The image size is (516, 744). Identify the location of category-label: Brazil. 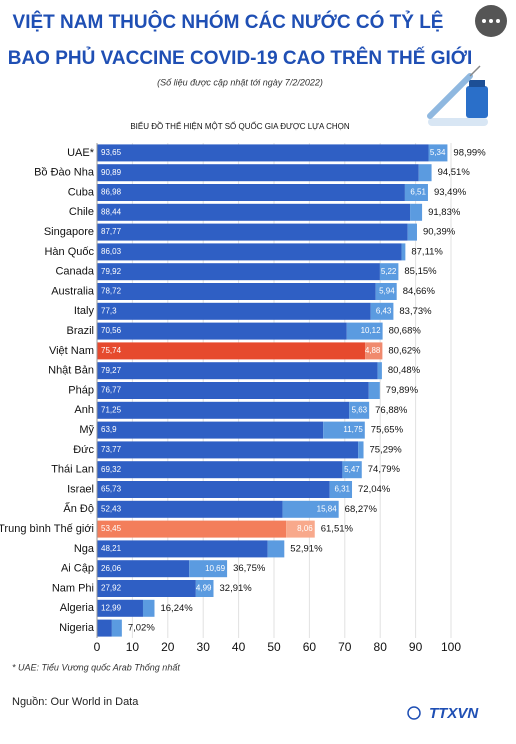
(80, 331).